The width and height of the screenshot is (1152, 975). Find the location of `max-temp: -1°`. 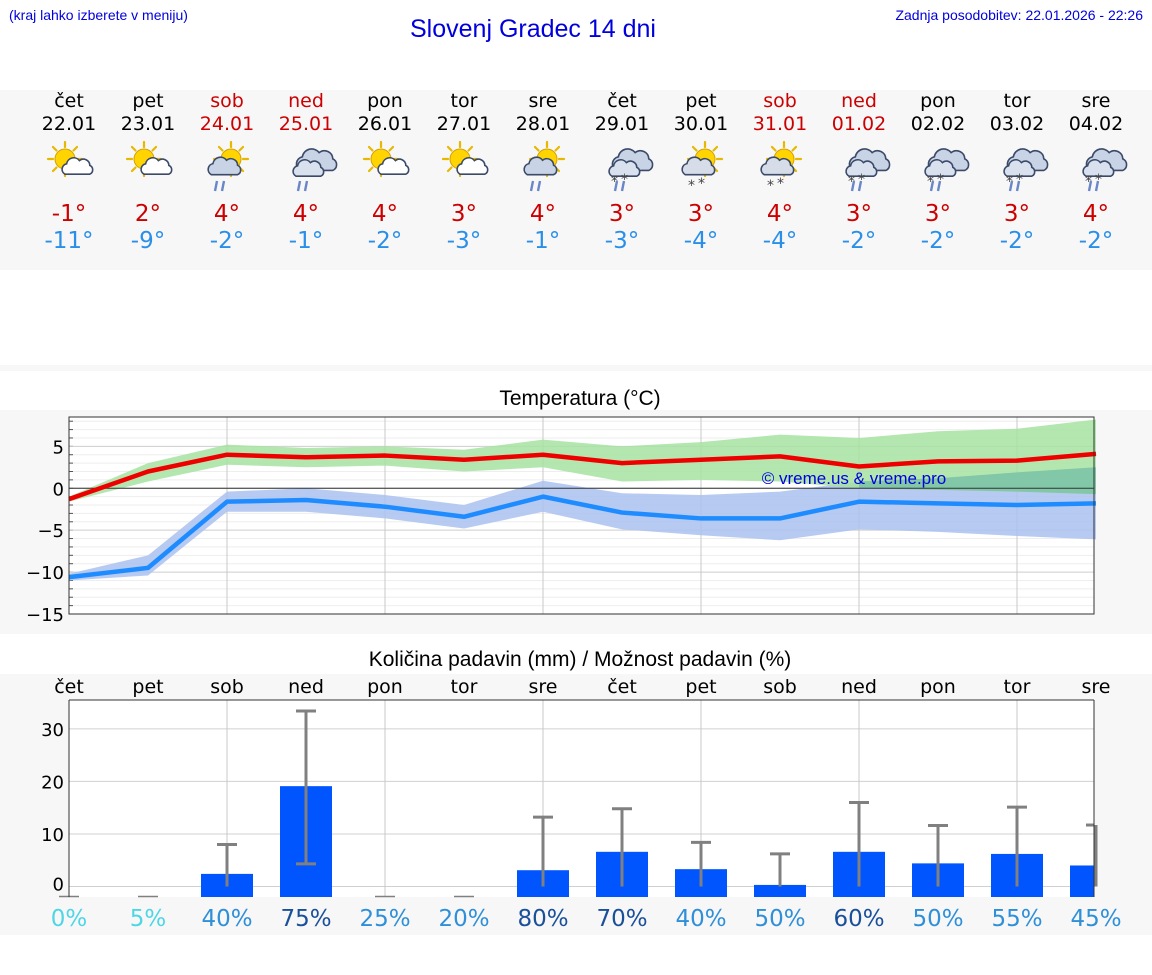

max-temp: -1° is located at coordinates (69, 214).